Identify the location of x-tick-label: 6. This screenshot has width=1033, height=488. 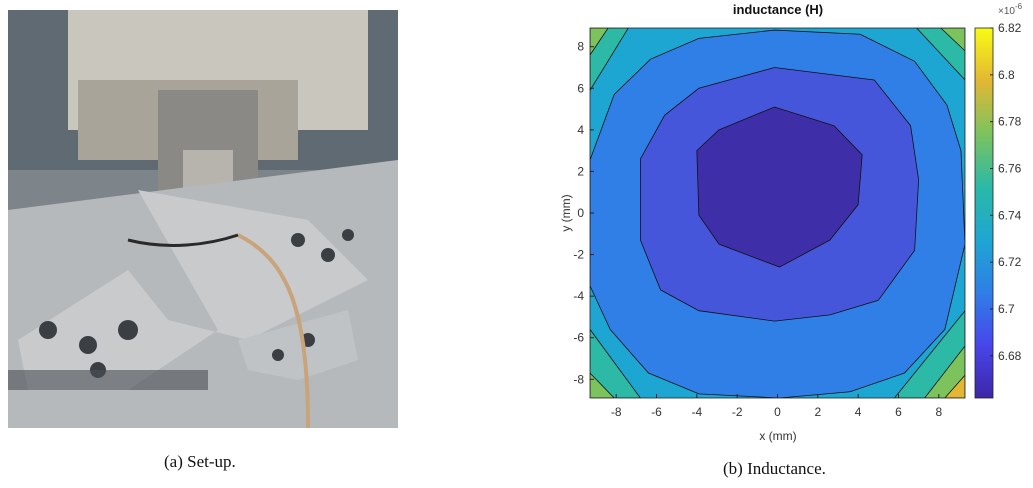
(898, 412).